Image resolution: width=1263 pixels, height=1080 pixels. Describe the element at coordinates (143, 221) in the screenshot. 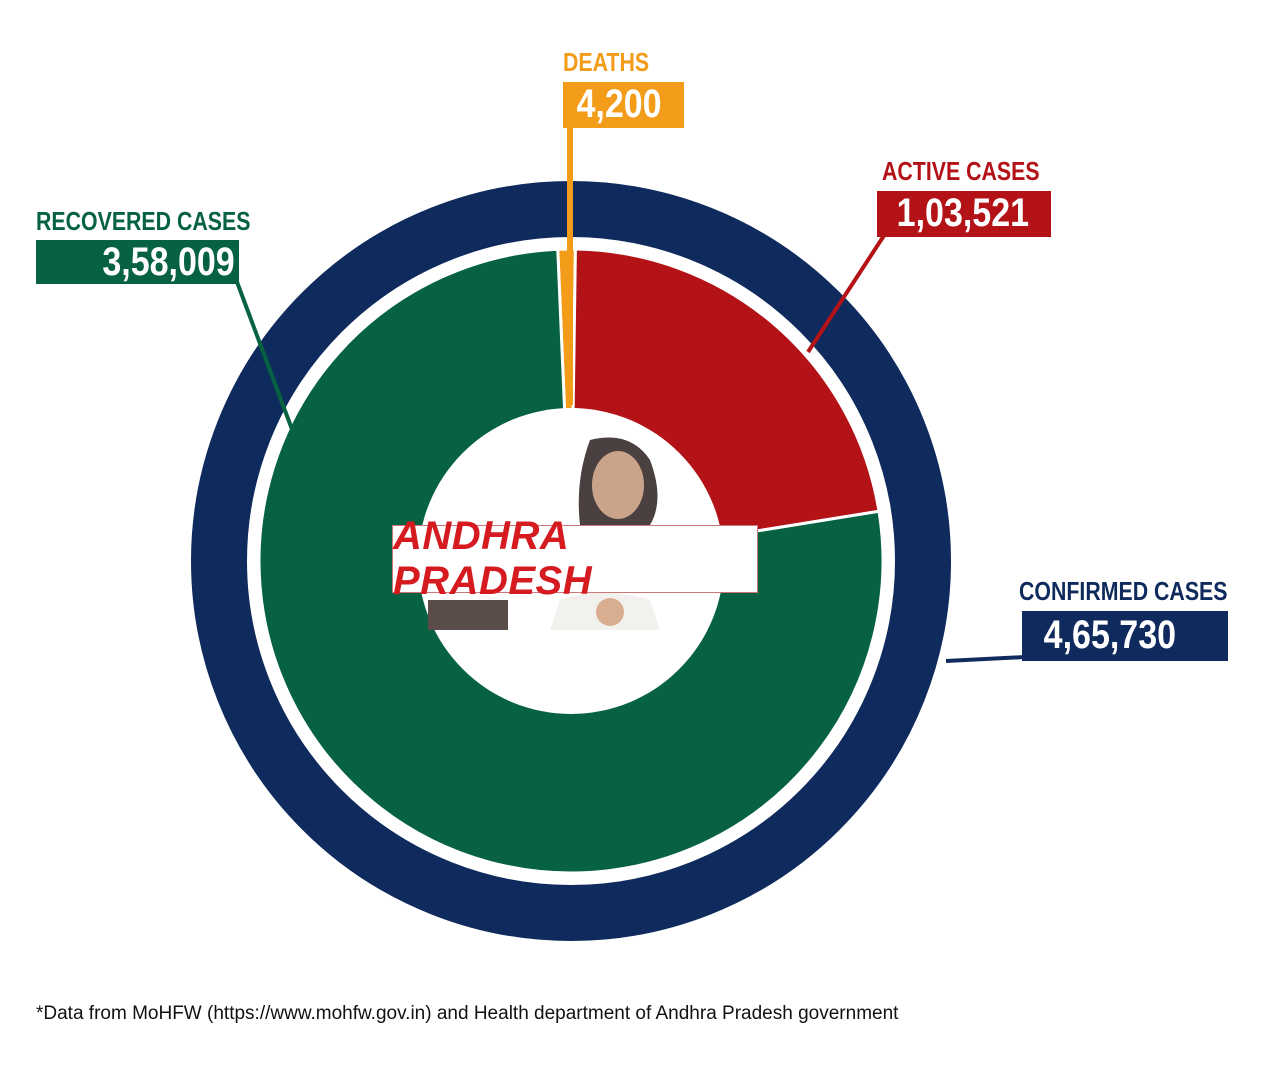

I see `recovered-label-title: RECOVERED CASES` at that location.